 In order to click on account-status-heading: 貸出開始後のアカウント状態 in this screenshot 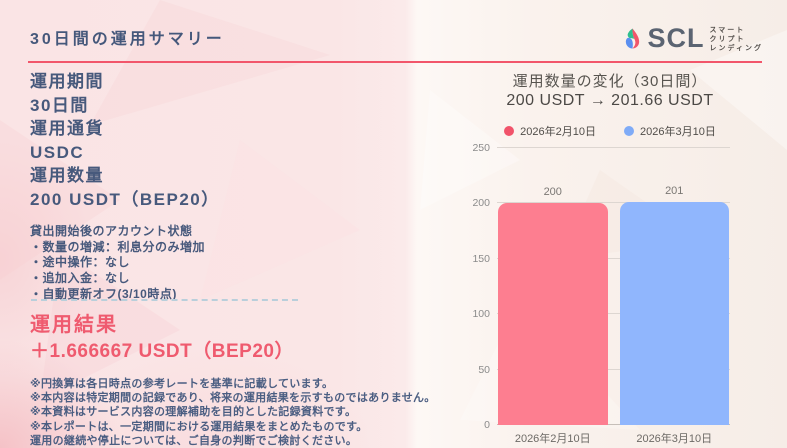, I will do `click(111, 231)`.